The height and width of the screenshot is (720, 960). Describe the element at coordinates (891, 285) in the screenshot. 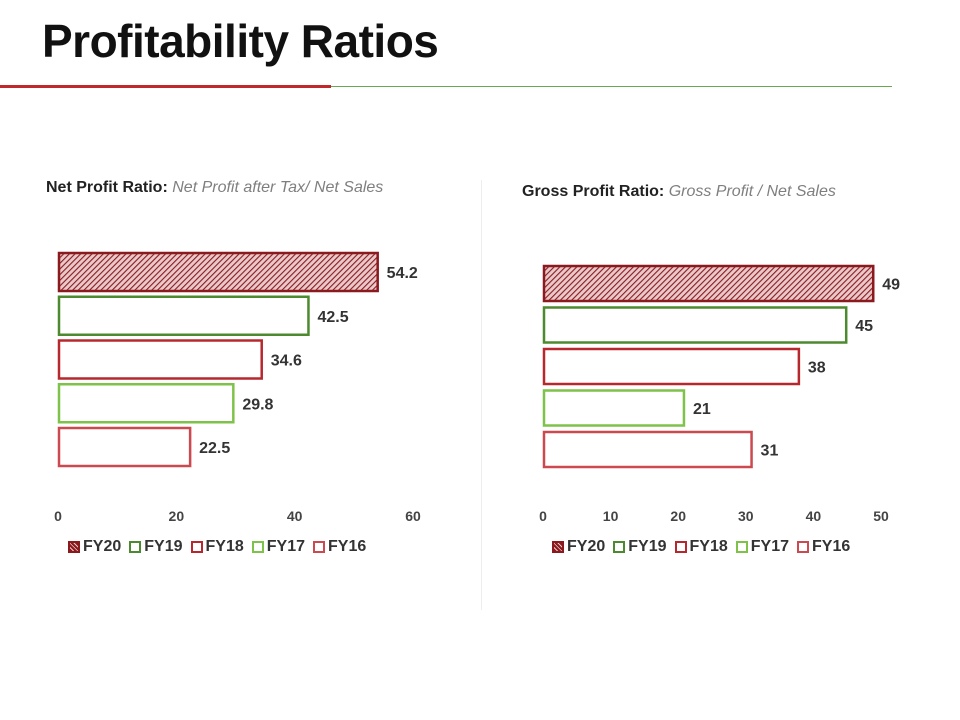

I see `gross-profit-value-label-fy20: 49` at that location.